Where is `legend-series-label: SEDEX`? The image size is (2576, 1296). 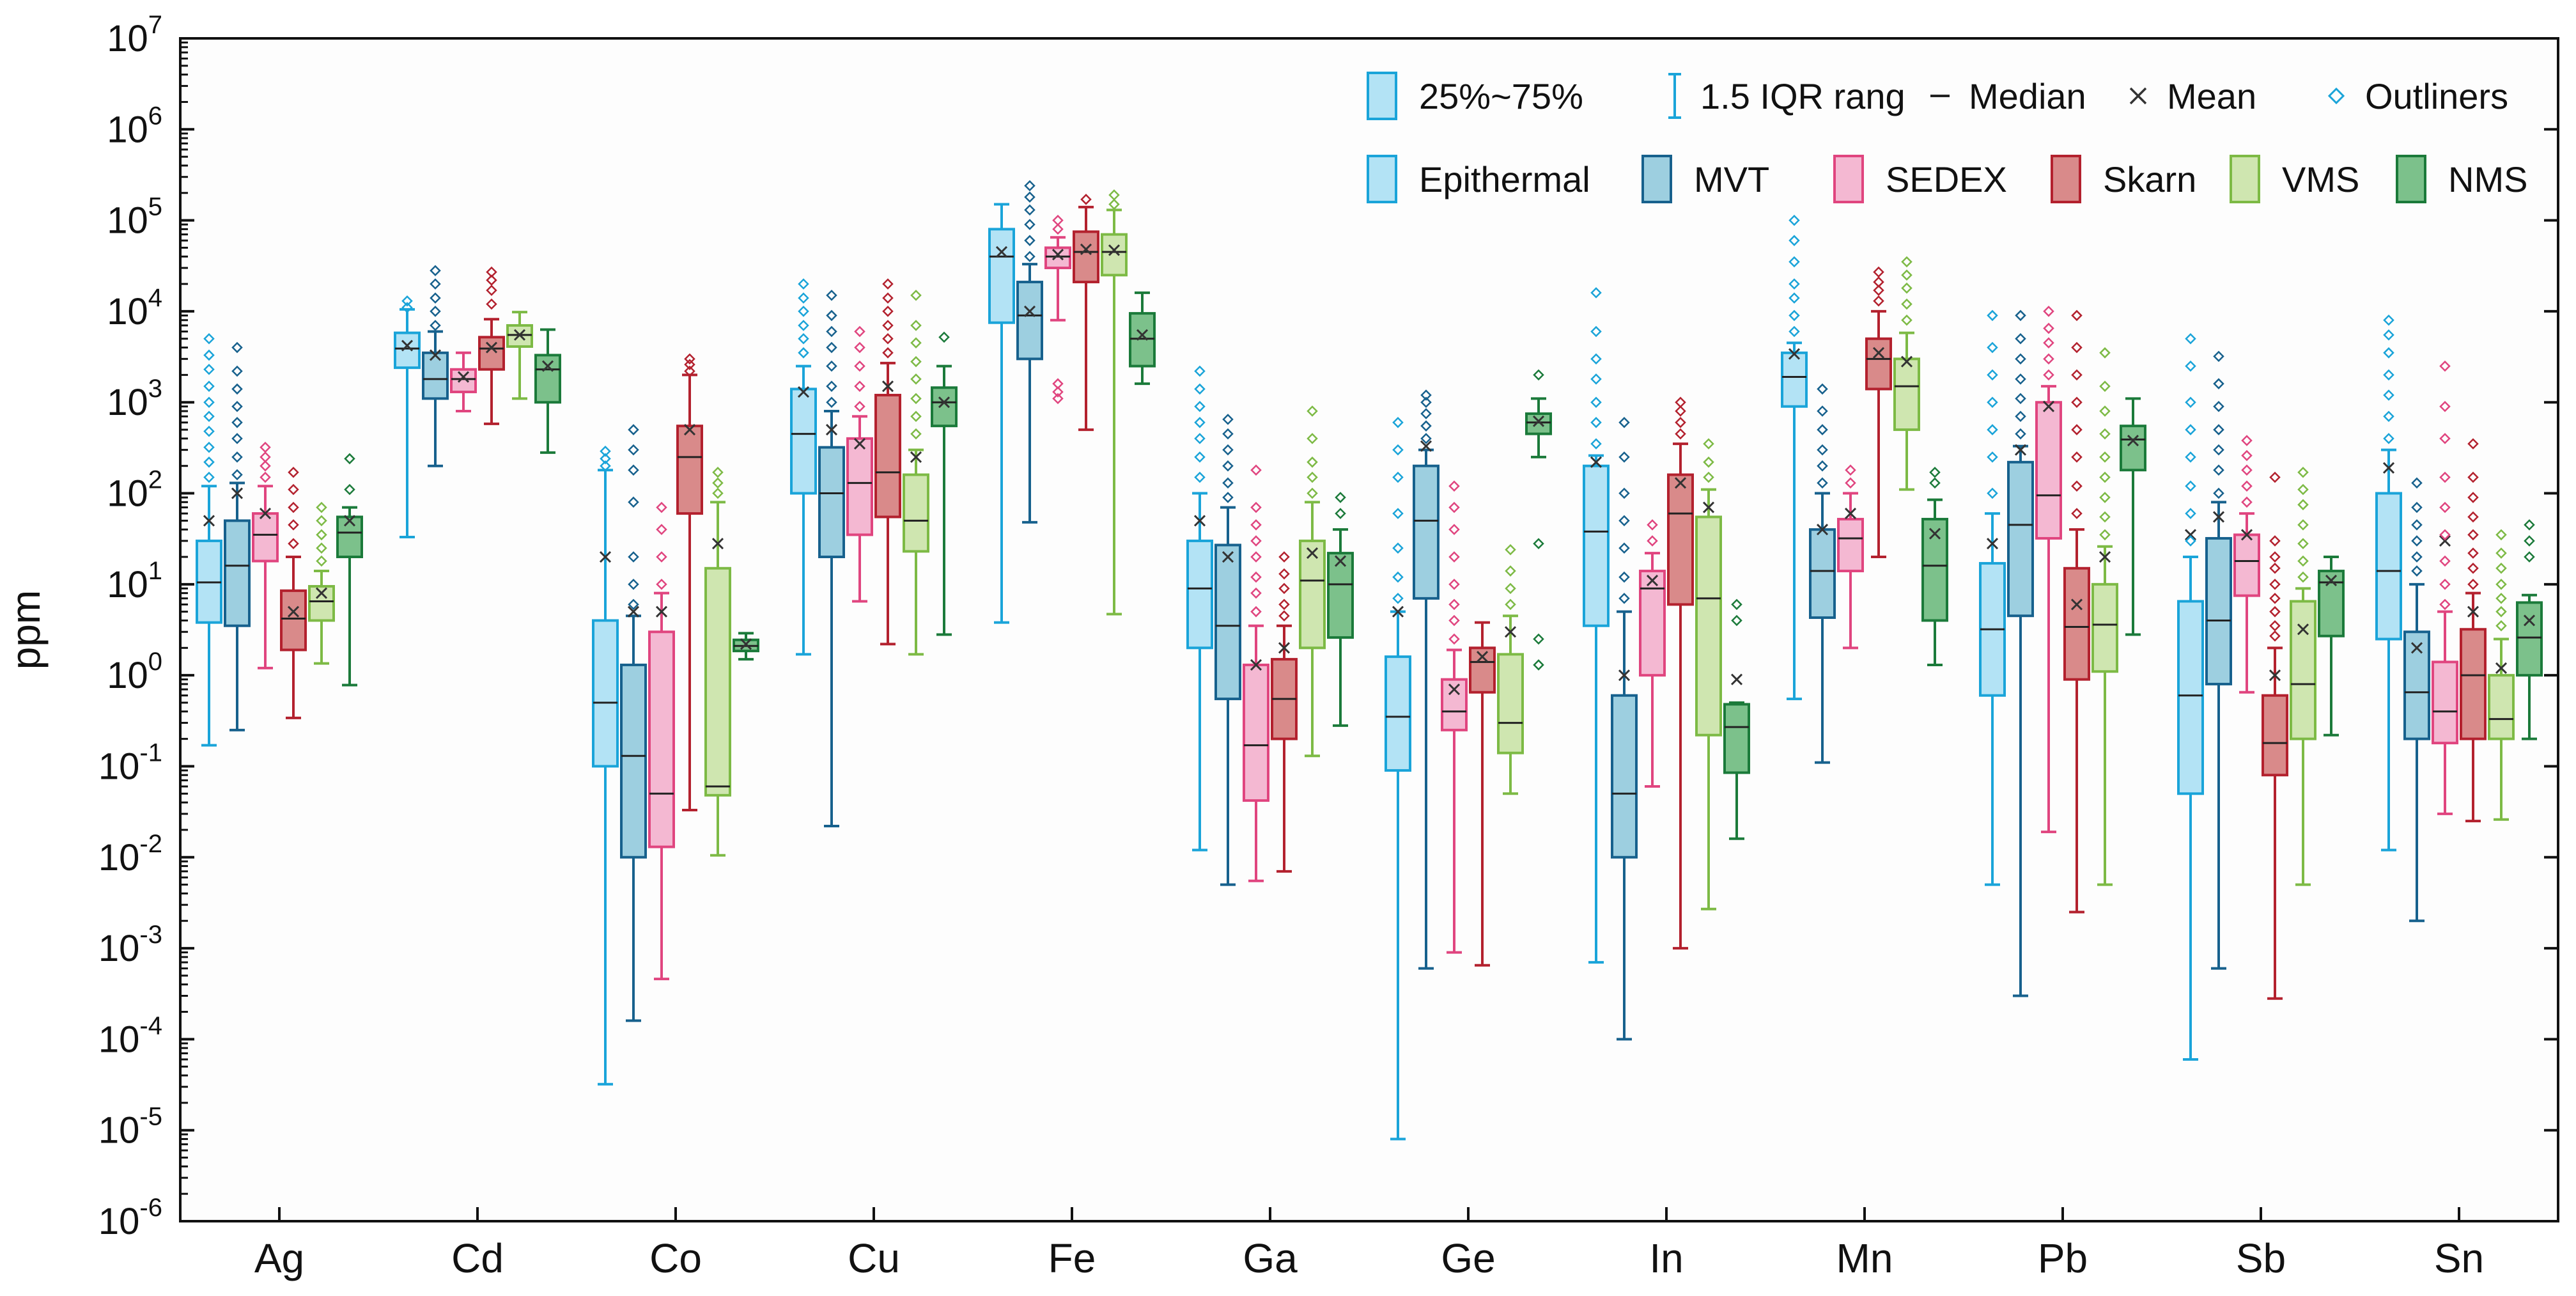 legend-series-label: SEDEX is located at coordinates (1947, 179).